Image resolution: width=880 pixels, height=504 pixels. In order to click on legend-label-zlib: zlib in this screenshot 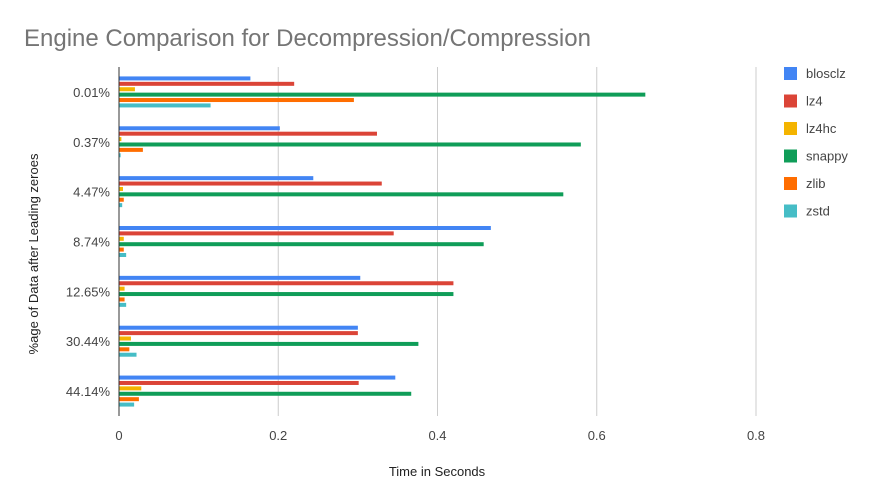, I will do `click(816, 183)`.